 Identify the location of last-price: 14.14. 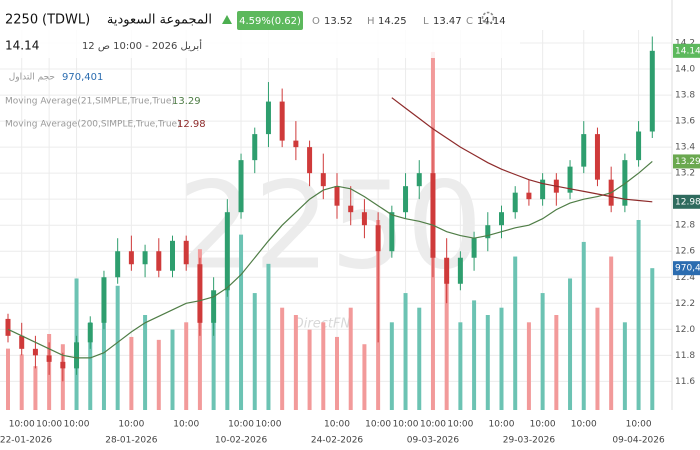
(22, 46).